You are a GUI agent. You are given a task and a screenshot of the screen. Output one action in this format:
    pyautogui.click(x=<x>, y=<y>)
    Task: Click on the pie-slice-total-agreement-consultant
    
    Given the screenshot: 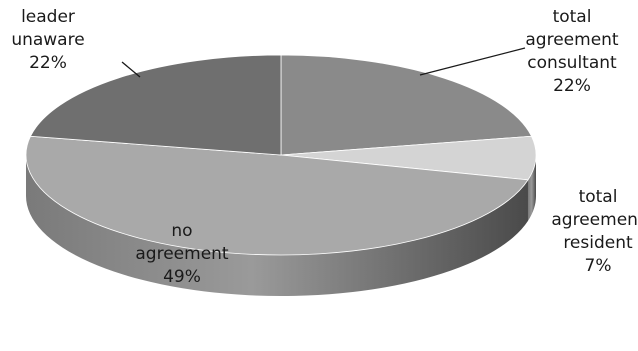 What is the action you would take?
    pyautogui.click(x=406, y=105)
    